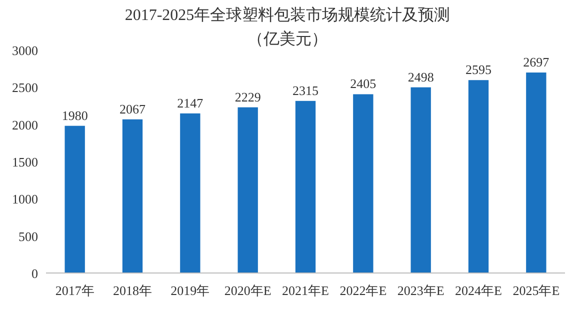  I want to click on chart-subtitle: （亿美元）, so click(288, 39).